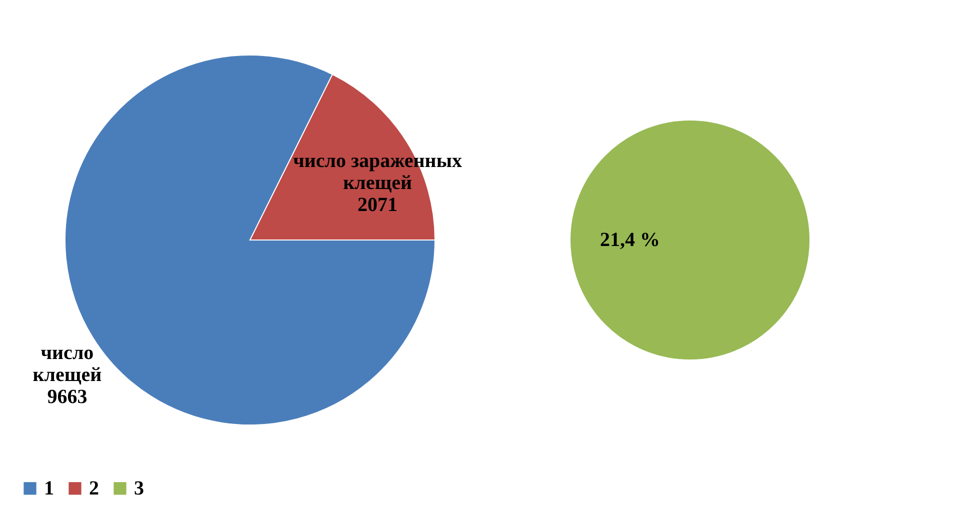 The width and height of the screenshot is (969, 529). What do you see at coordinates (49, 488) in the screenshot?
I see `legend-label: 1` at bounding box center [49, 488].